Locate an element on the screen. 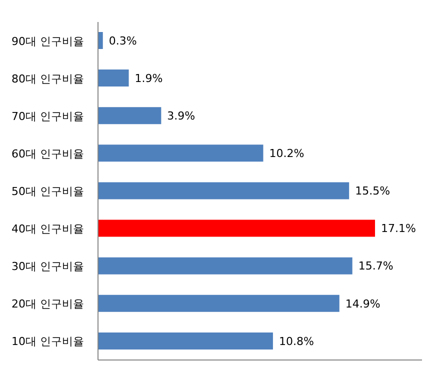  data-label: 10.2% is located at coordinates (286, 153).